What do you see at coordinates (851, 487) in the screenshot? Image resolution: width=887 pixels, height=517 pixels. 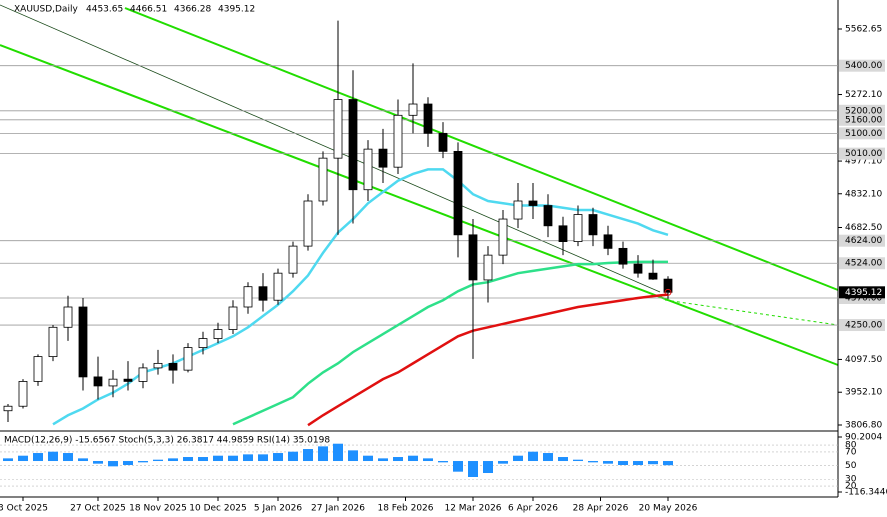 I see `osc-level-label: 20` at bounding box center [851, 487].